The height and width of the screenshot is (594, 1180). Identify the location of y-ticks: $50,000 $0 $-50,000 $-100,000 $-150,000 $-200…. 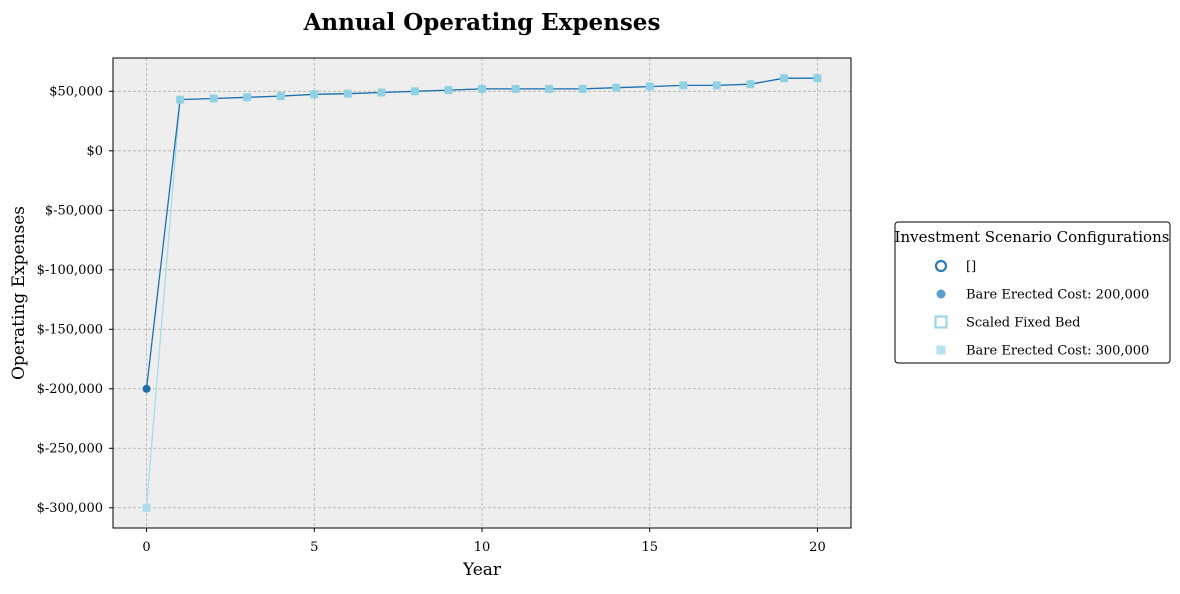
(75, 300).